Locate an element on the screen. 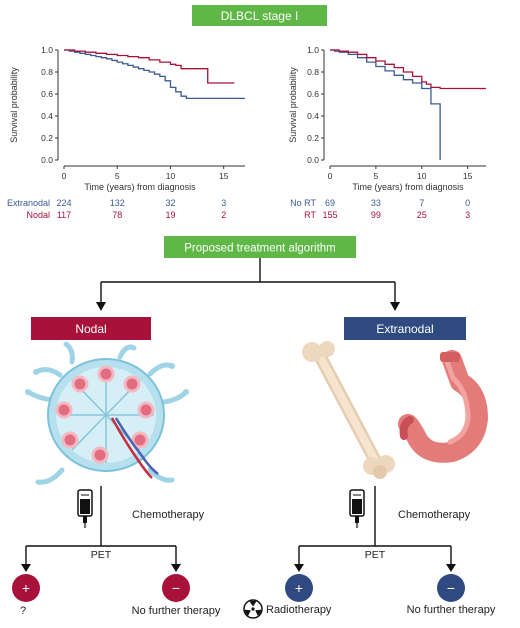 The height and width of the screenshot is (628, 520). chart-left-ylabel: Survival probability is located at coordinates (14, 105).